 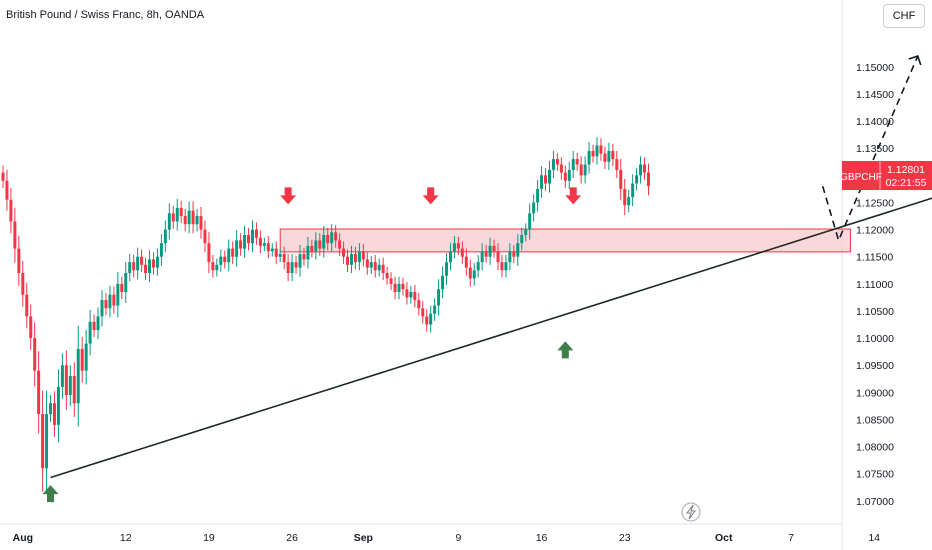 I want to click on arrow-up, so click(x=565, y=350).